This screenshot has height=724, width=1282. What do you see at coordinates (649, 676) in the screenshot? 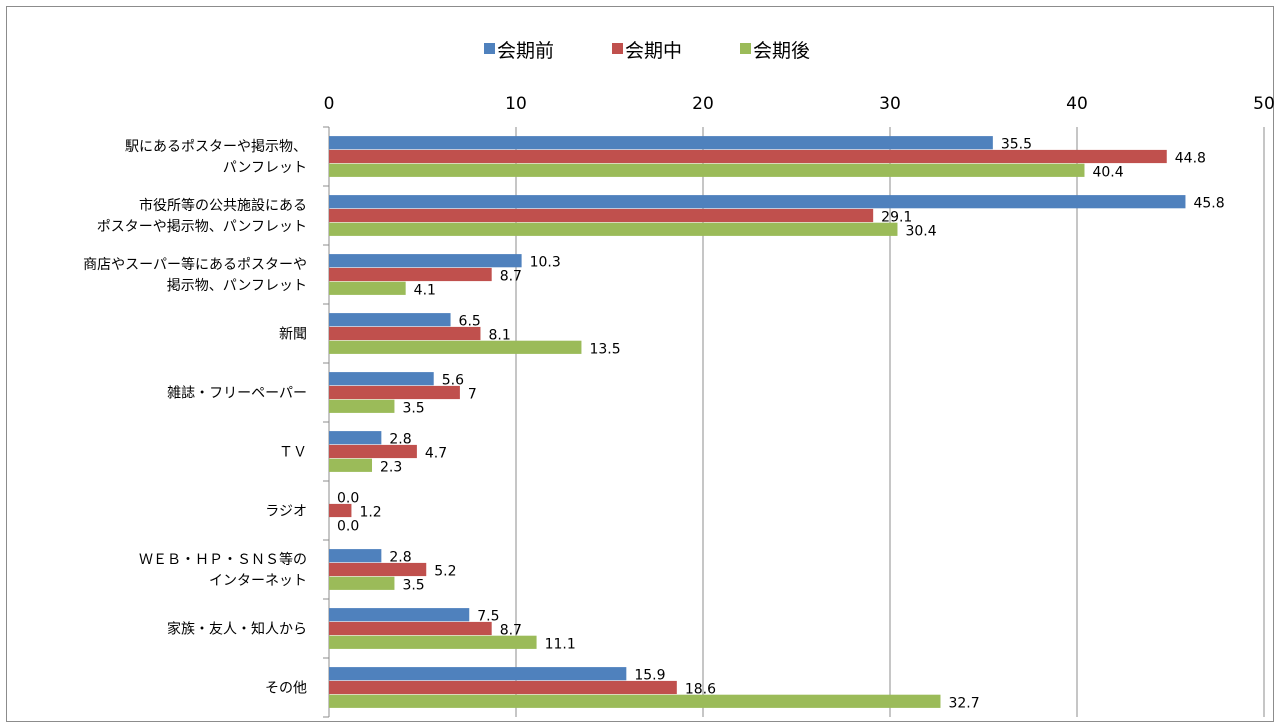
I see `data-label: 15.9` at bounding box center [649, 676].